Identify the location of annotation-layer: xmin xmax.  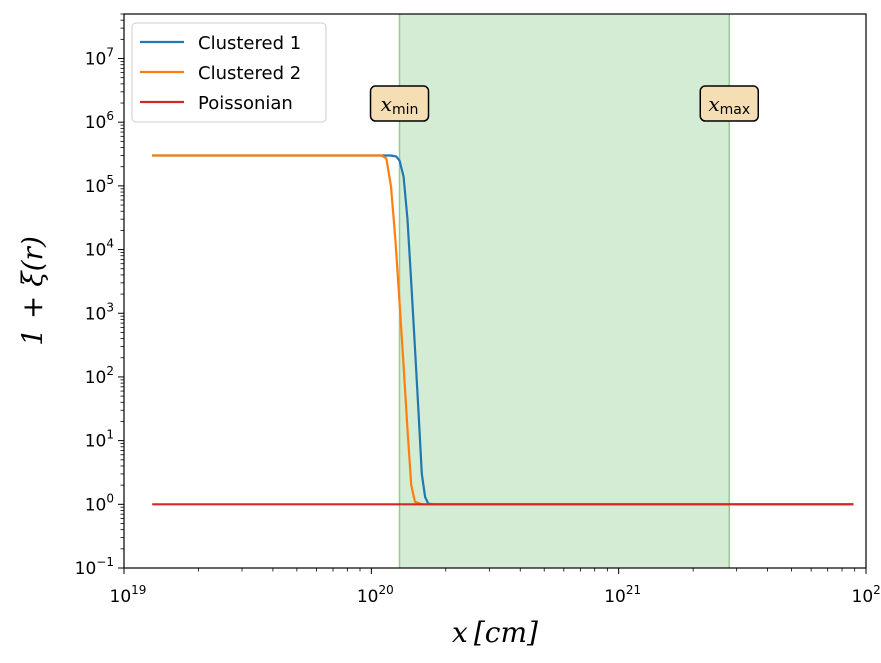
(564, 103).